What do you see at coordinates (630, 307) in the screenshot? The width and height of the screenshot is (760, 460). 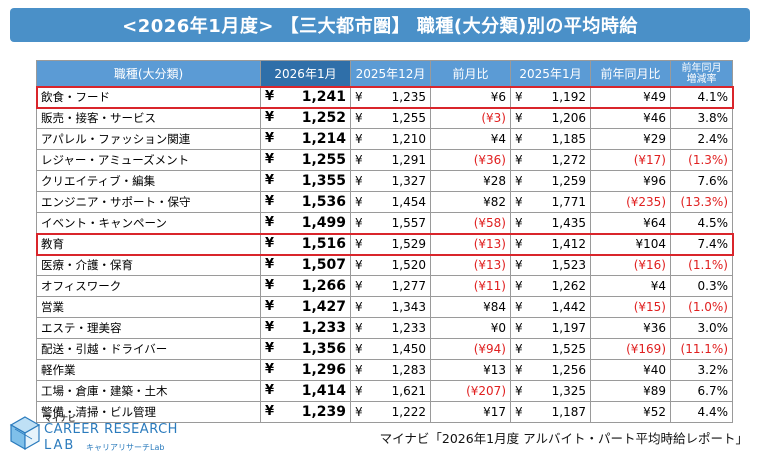 I see `row-yoy: (¥15)` at bounding box center [630, 307].